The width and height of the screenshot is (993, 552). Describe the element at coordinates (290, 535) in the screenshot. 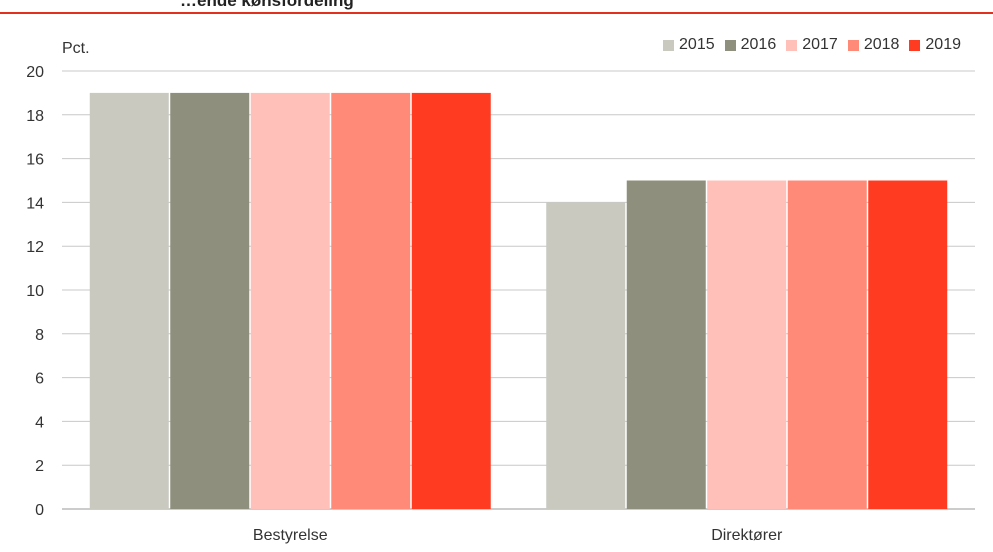

I see `x-category-label: Bestyrelse` at that location.